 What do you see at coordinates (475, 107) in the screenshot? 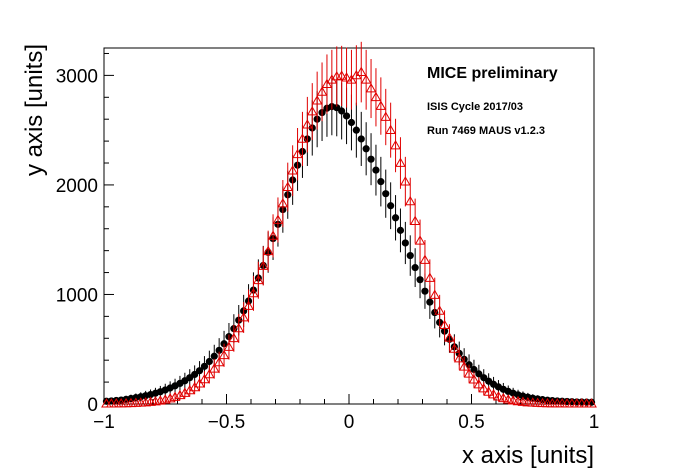
I see `annotation-cycle: ISIS Cycle 2017/03` at bounding box center [475, 107].